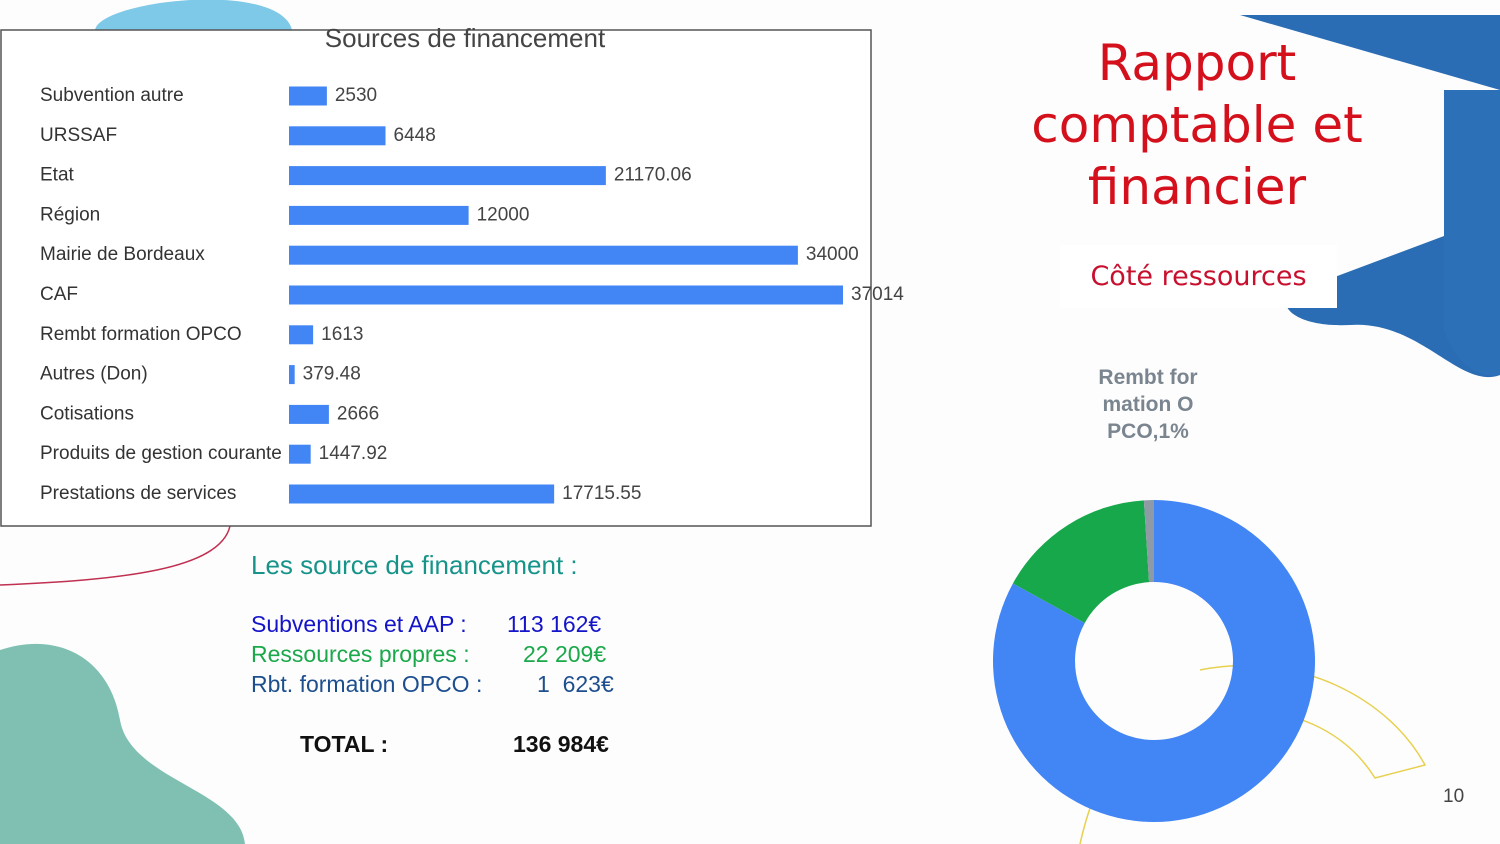 This screenshot has height=844, width=1500. I want to click on total-amount: 136 984€, so click(561, 744).